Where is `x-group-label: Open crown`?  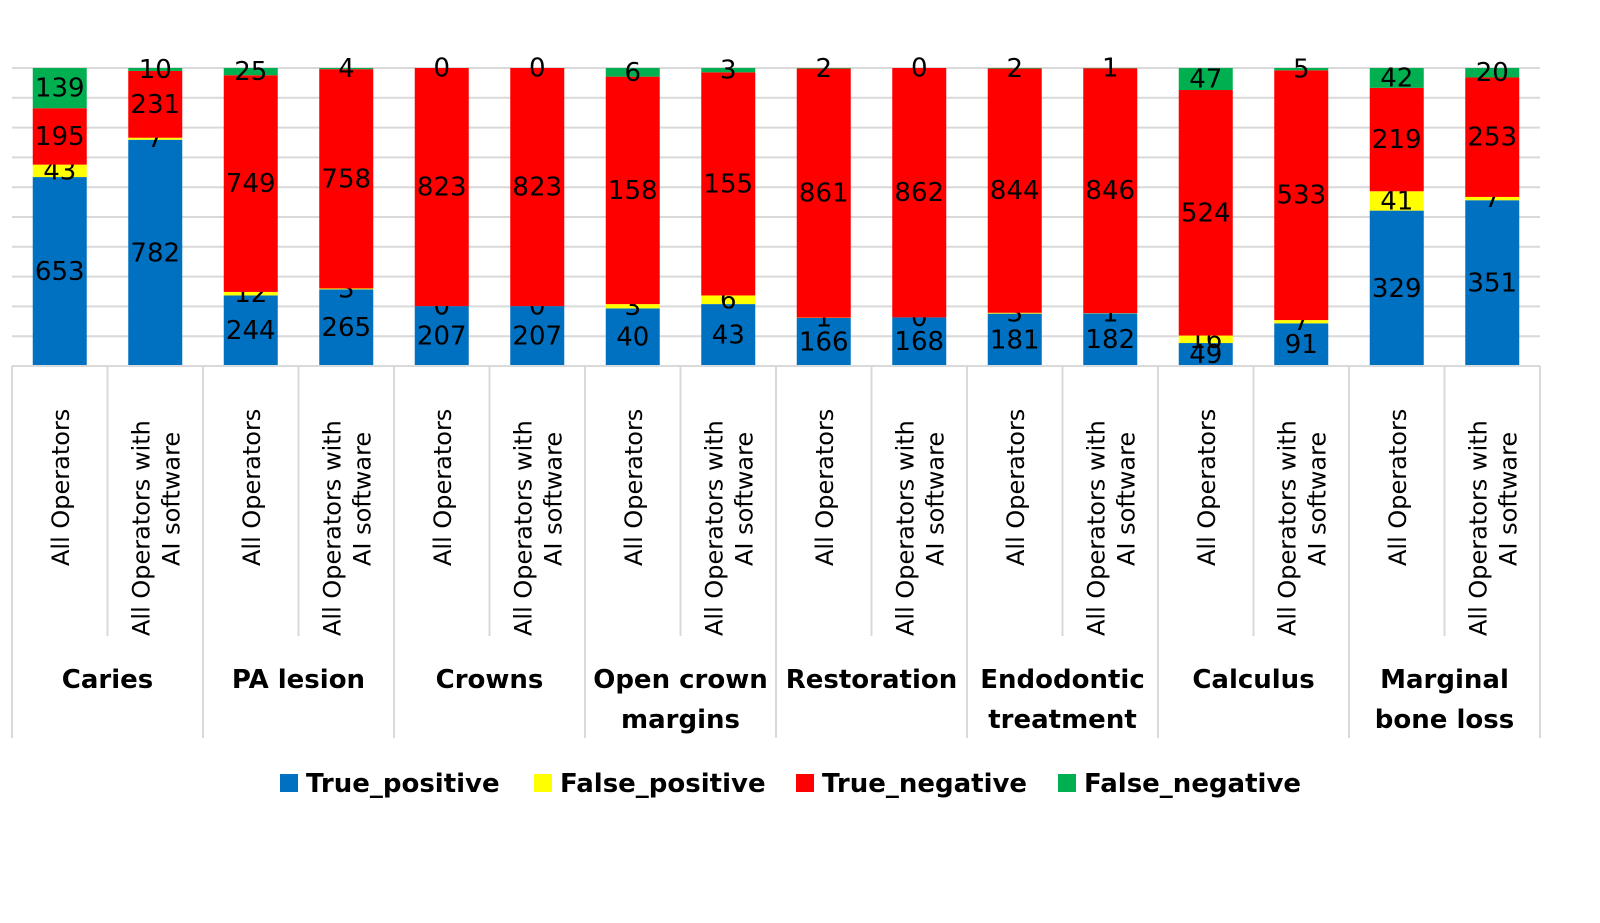
x-group-label: Open crown is located at coordinates (680, 680).